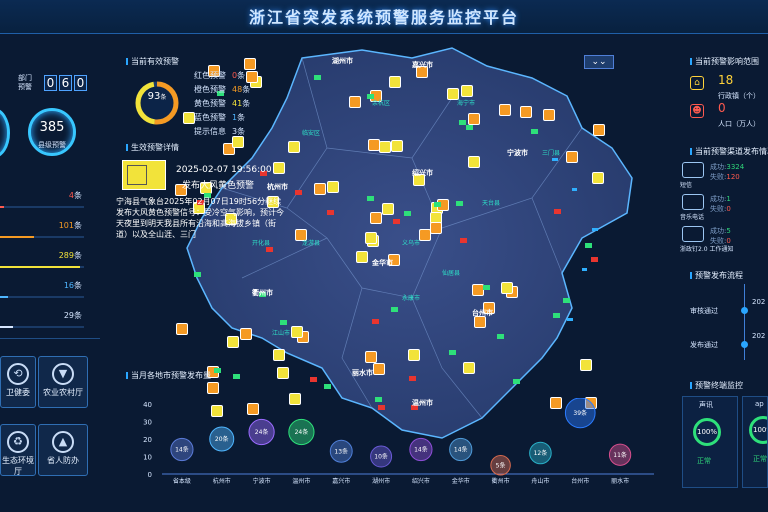 Image resolution: width=768 pixels, height=512 pixels. I want to click on channel-row: 短信 成功:3324 失败:120, so click(724, 176).